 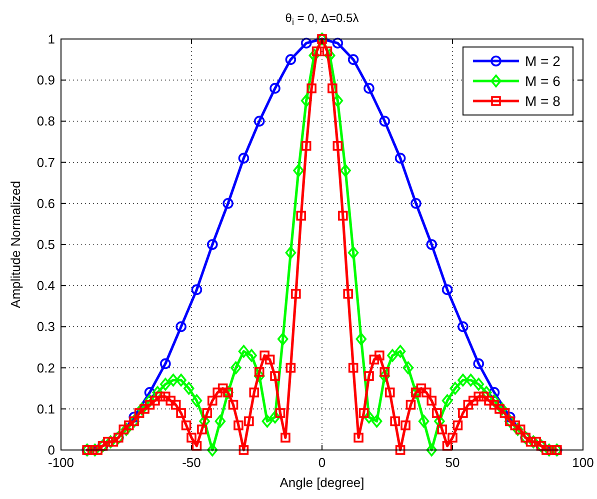 I want to click on x-axis-title: Angle [degree], so click(x=322, y=482).